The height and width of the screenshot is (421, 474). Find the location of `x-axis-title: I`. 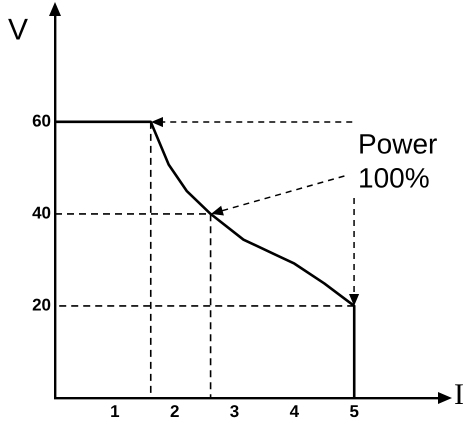

x-axis-title: I is located at coordinates (459, 394).